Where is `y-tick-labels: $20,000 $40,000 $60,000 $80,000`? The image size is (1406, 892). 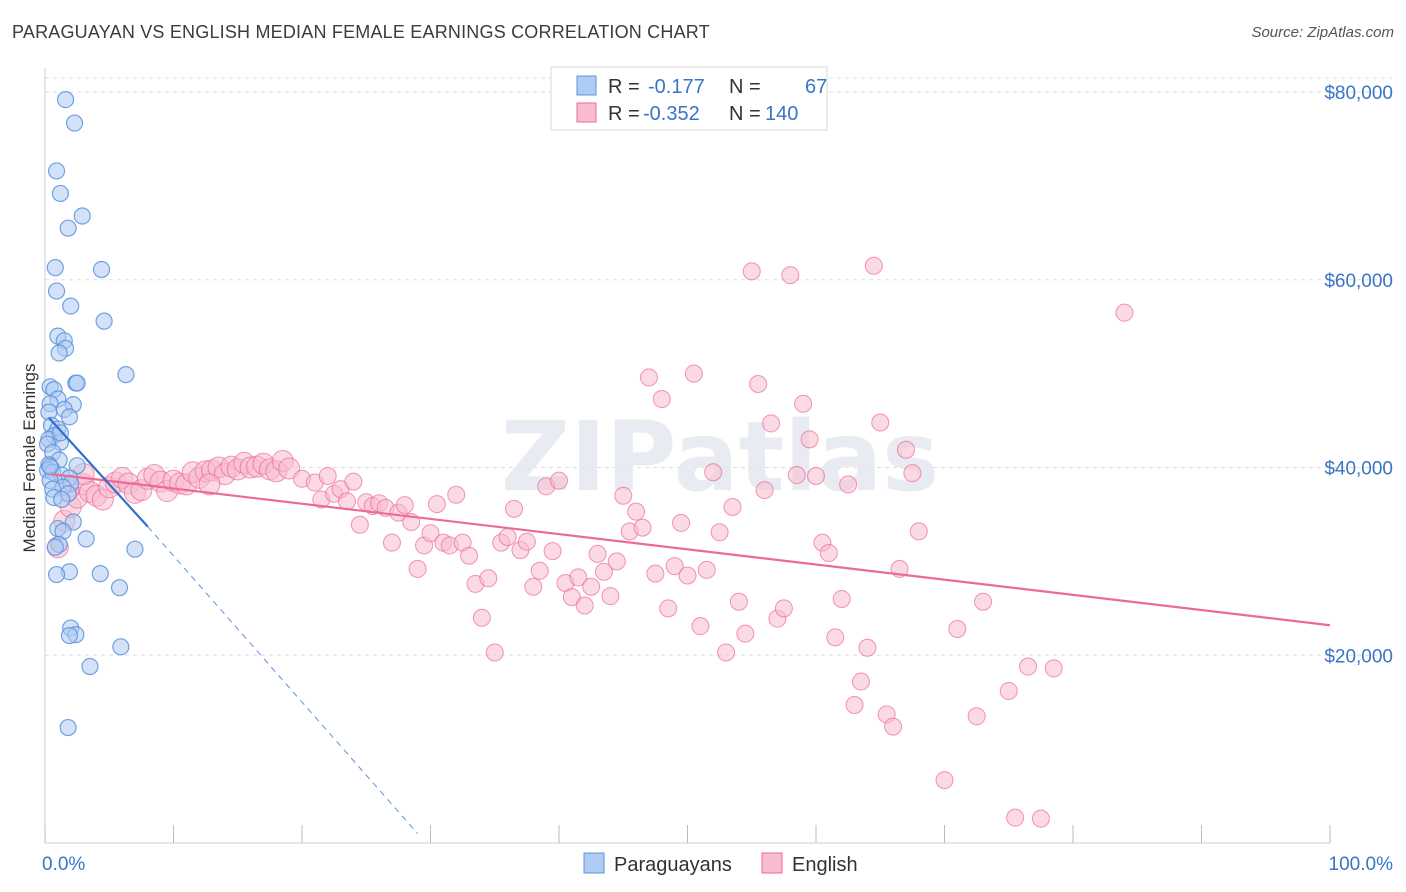 y-tick-labels: $20,000 $40,000 $60,000 $80,000 is located at coordinates (1358, 375).